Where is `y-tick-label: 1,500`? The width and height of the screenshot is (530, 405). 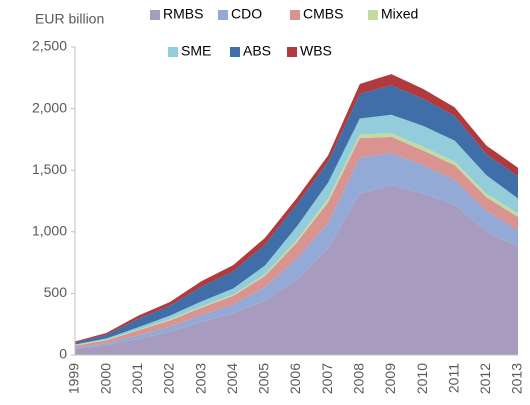 y-tick-label: 1,500 is located at coordinates (49, 169).